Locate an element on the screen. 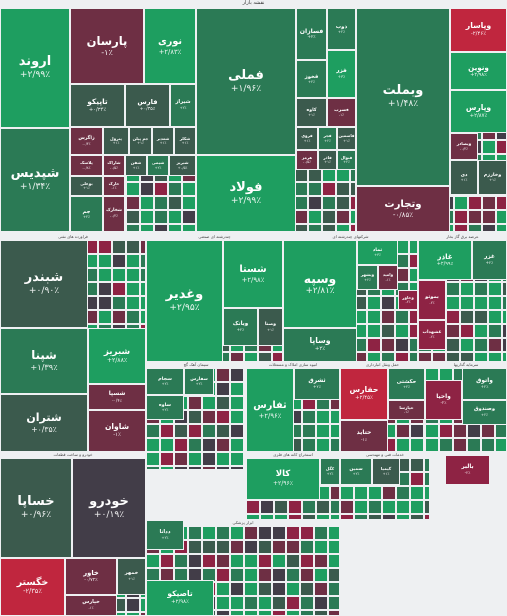 The image size is (507, 616). stock-tile: شبریز +۲/۸۸٪ is located at coordinates (117, 356).